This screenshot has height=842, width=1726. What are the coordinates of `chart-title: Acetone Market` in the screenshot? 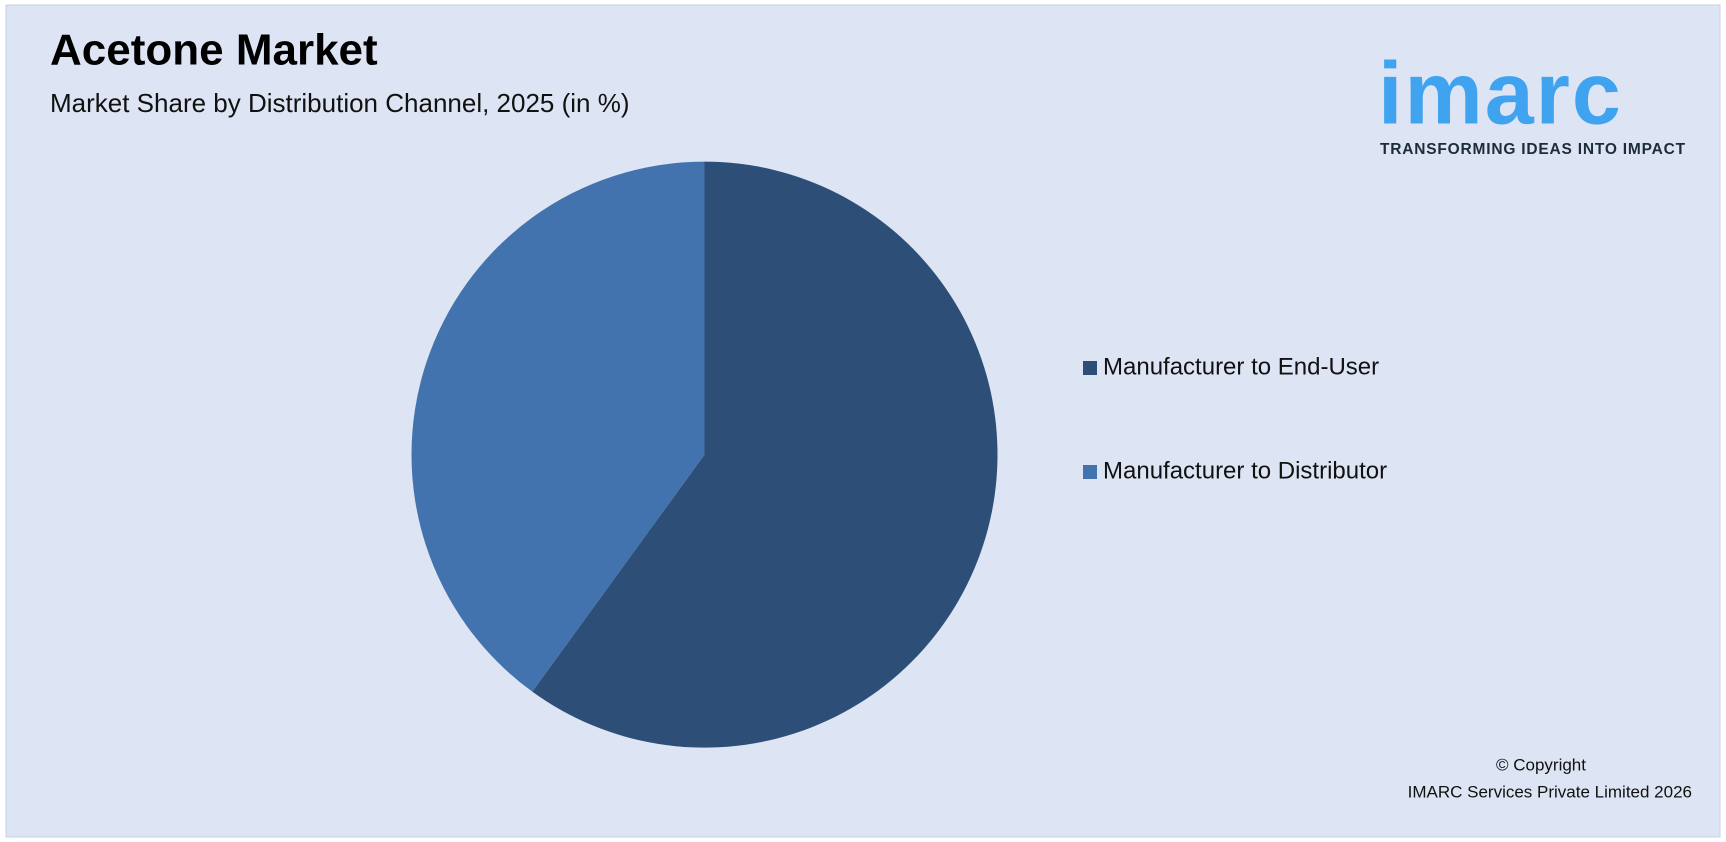 It's located at (214, 50).